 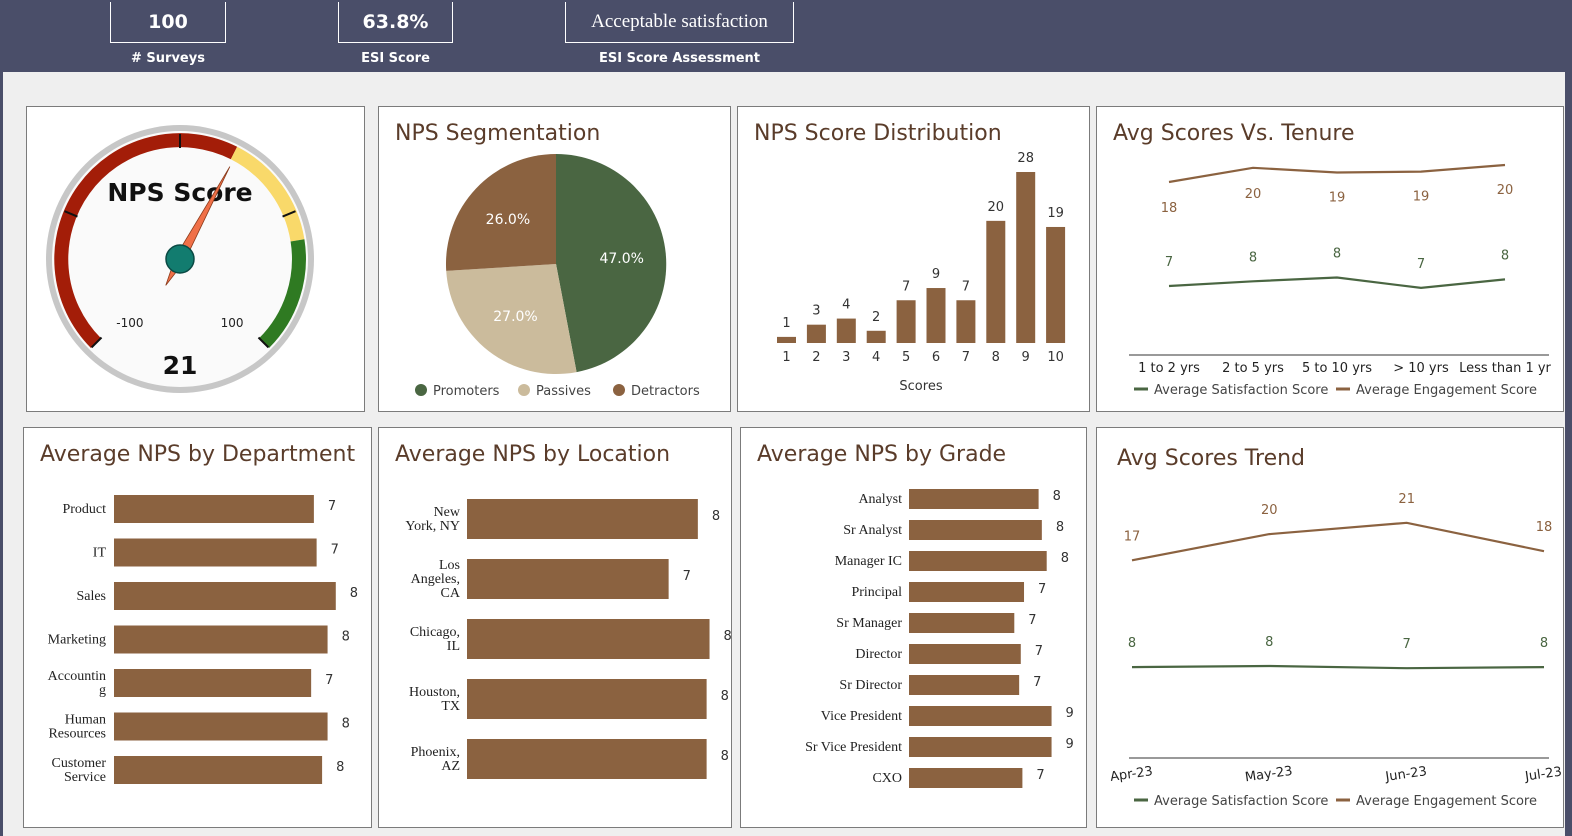 I want to click on hbar-category-label: Accountin, so click(x=77, y=676).